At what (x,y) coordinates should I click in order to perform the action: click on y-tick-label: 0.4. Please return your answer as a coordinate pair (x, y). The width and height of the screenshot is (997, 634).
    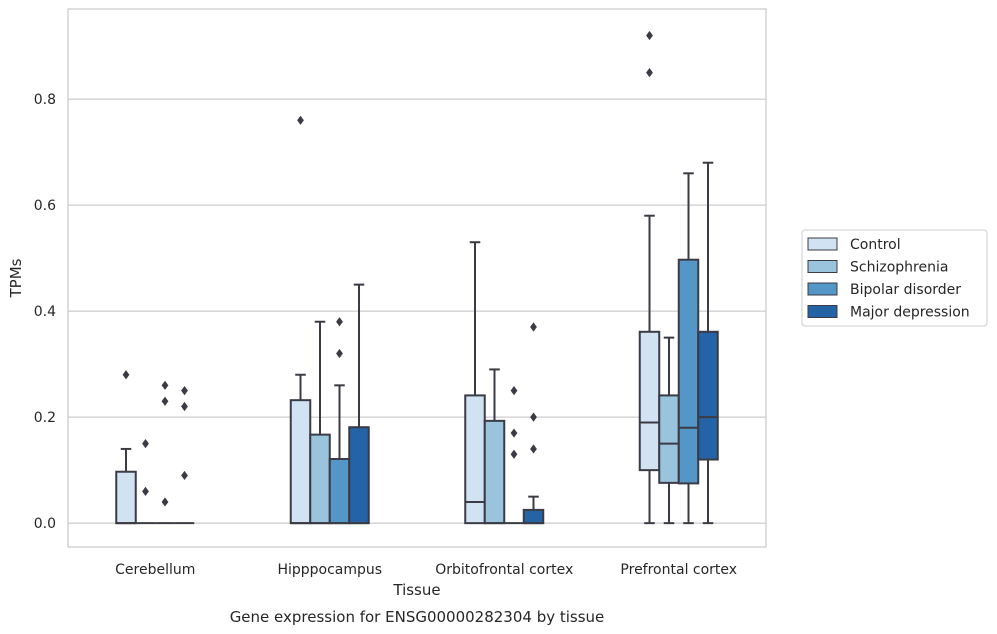
    Looking at the image, I should click on (45, 312).